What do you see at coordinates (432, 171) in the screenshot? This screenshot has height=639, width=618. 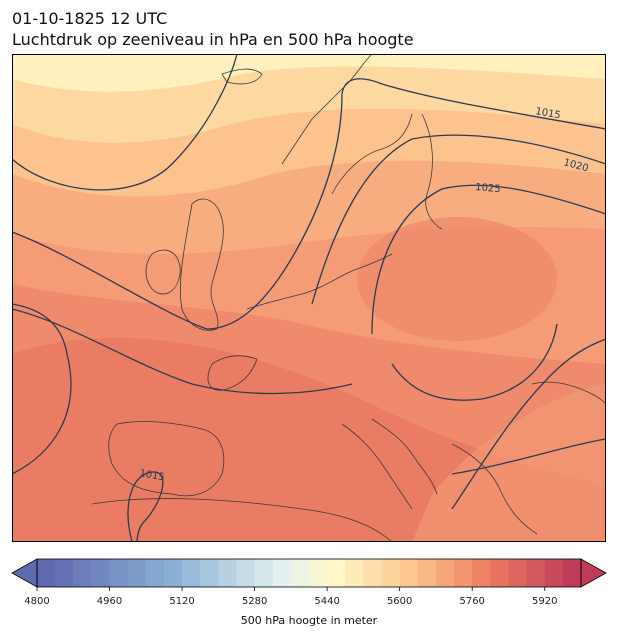 I see `coast-finland` at bounding box center [432, 171].